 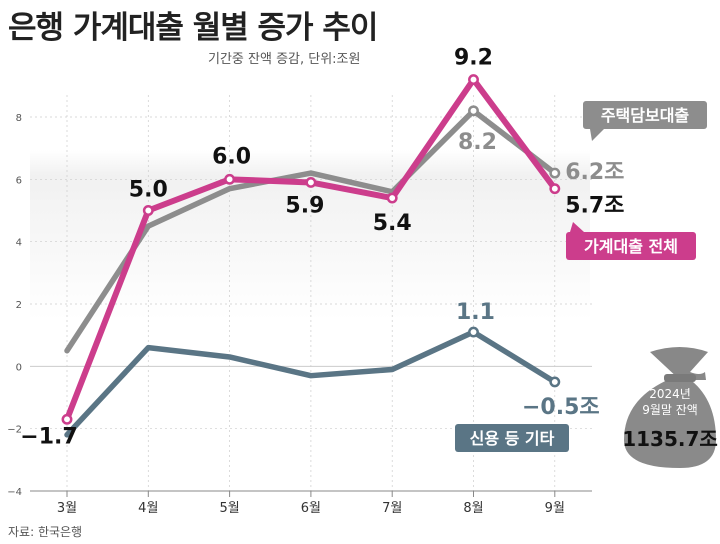 I want to click on legend-other-label: 신용 등 기타, so click(x=512, y=438).